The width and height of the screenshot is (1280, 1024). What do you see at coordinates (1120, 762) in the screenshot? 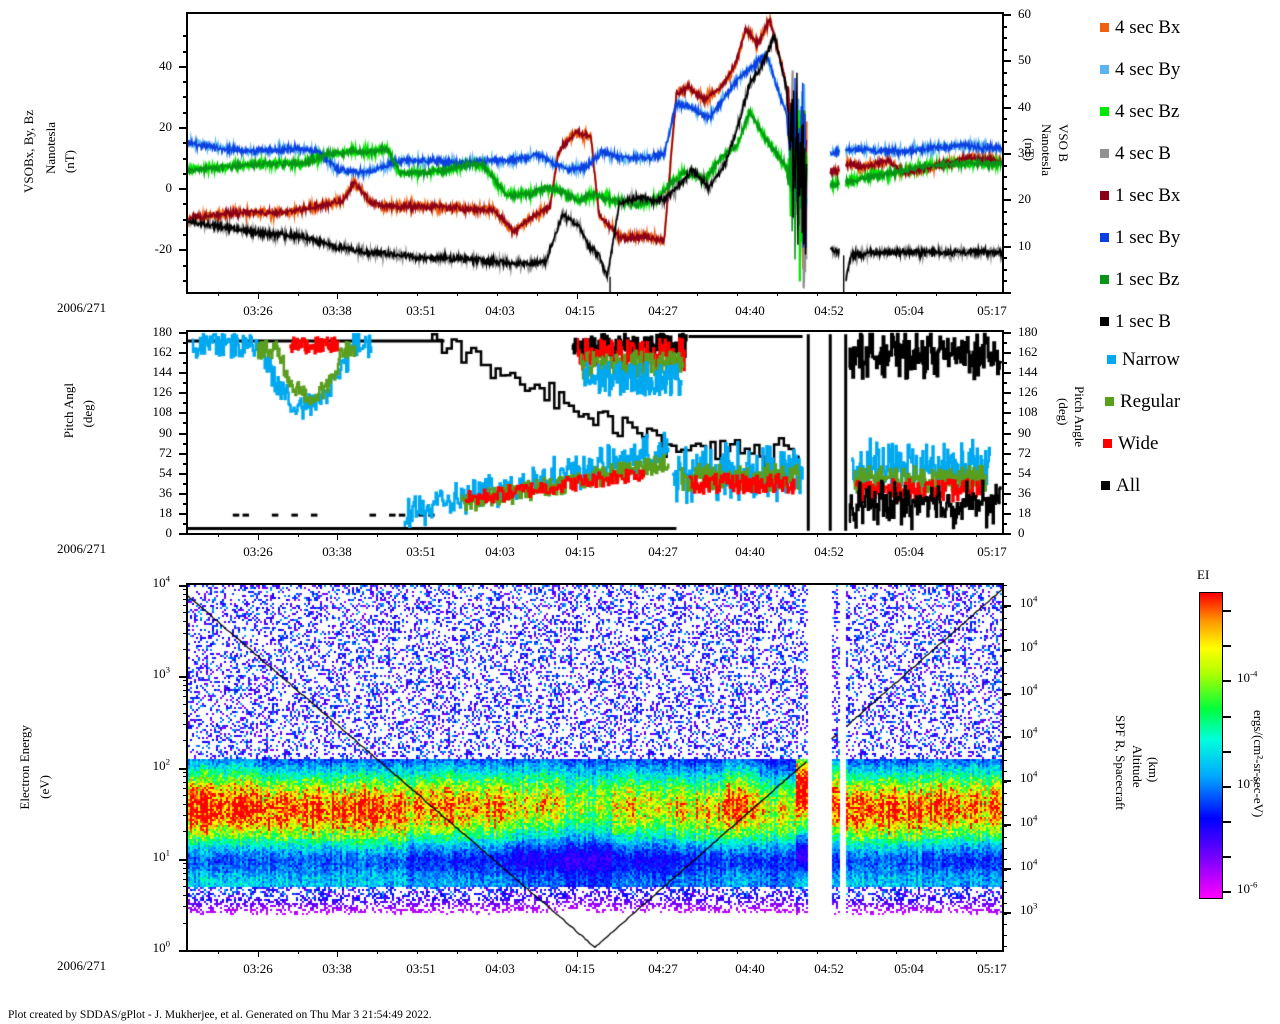
I see `panel3-ylabel-right: SPF R, Spacecraft` at bounding box center [1120, 762].